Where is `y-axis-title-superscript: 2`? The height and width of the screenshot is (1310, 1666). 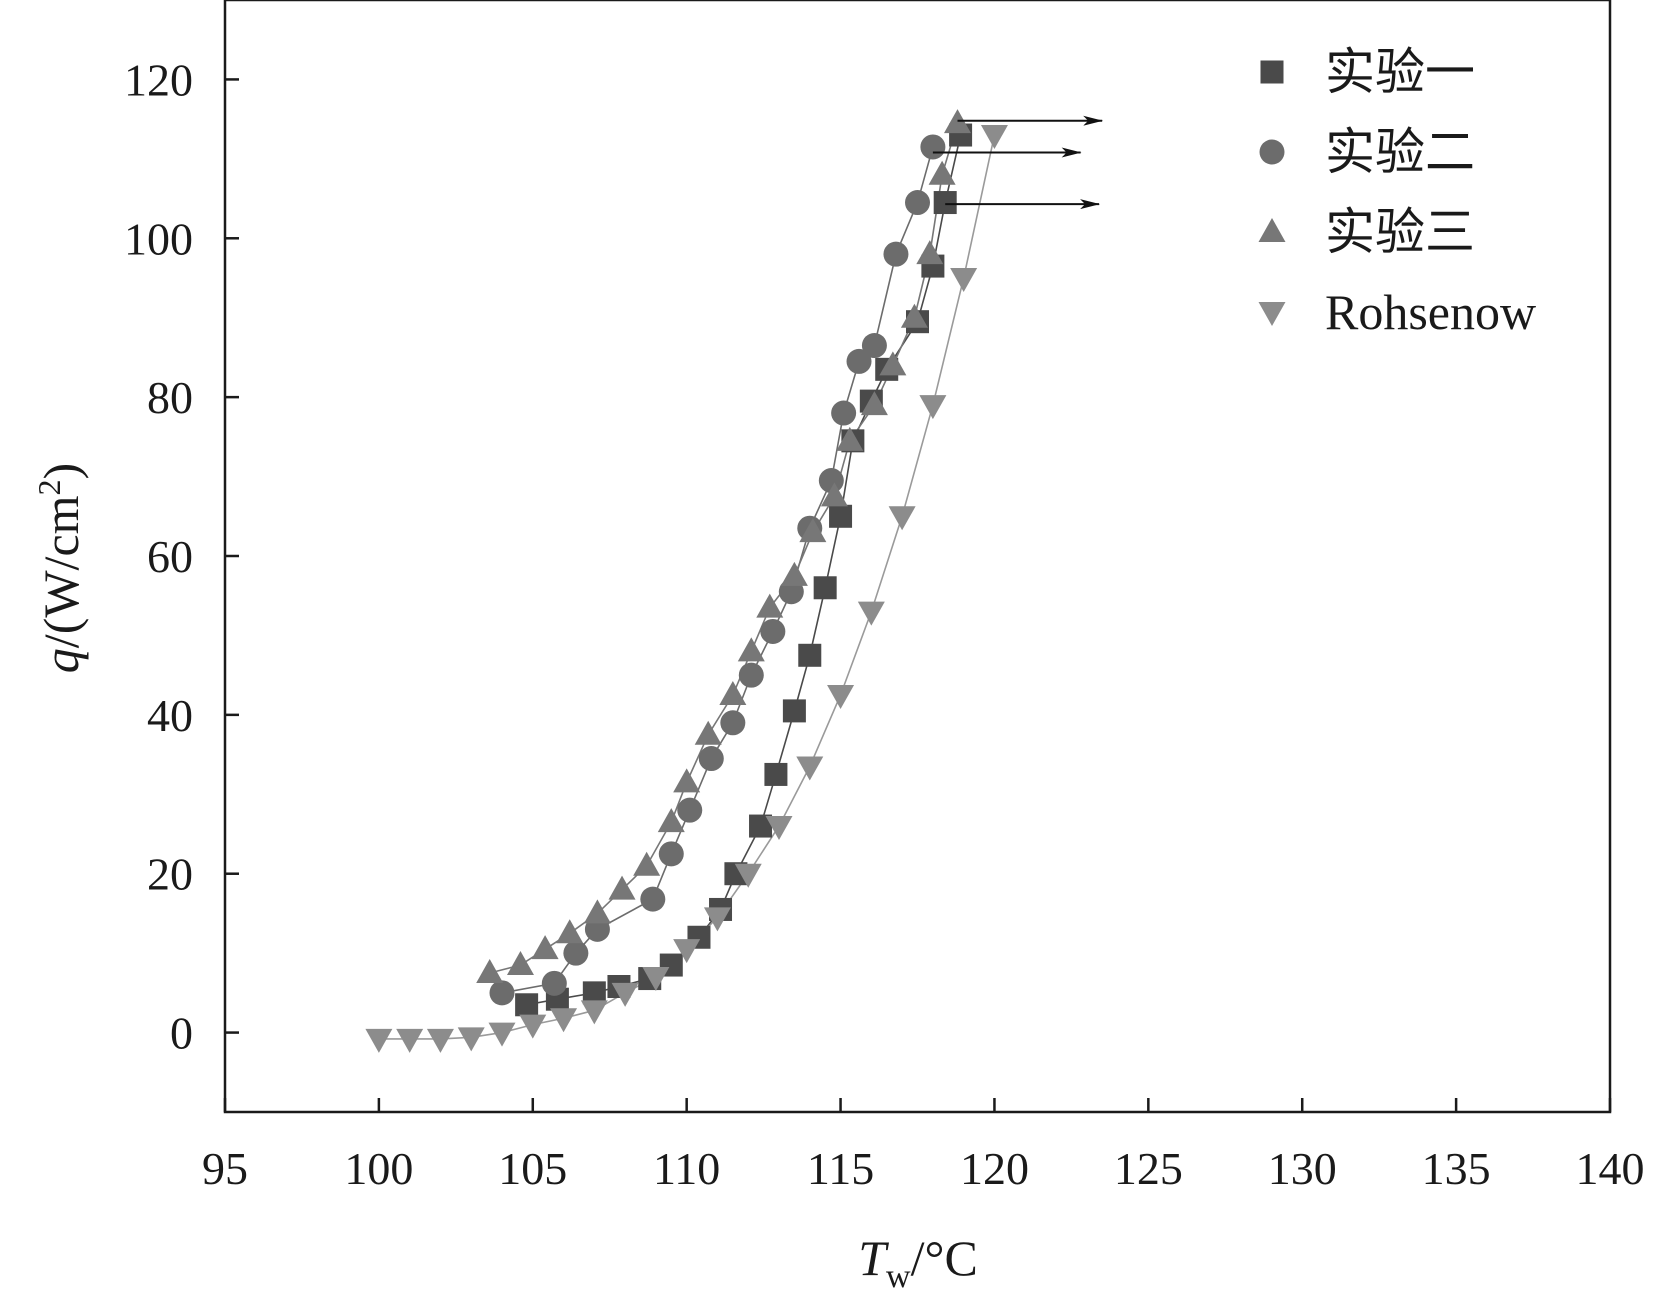 y-axis-title-superscript: 2 is located at coordinates (49, 487).